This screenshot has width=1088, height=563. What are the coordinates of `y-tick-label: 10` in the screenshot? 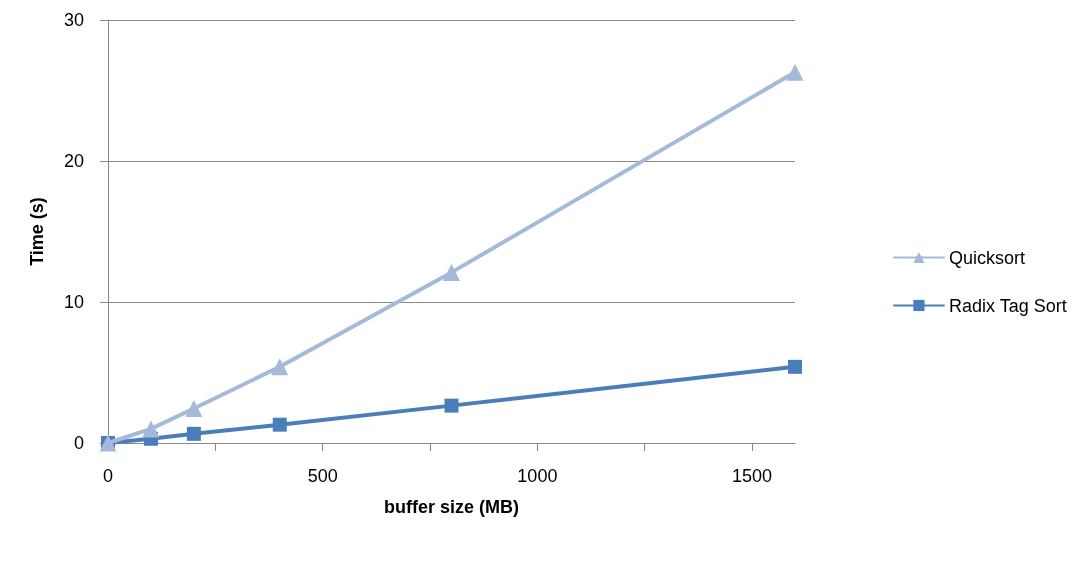 It's located at (73, 302).